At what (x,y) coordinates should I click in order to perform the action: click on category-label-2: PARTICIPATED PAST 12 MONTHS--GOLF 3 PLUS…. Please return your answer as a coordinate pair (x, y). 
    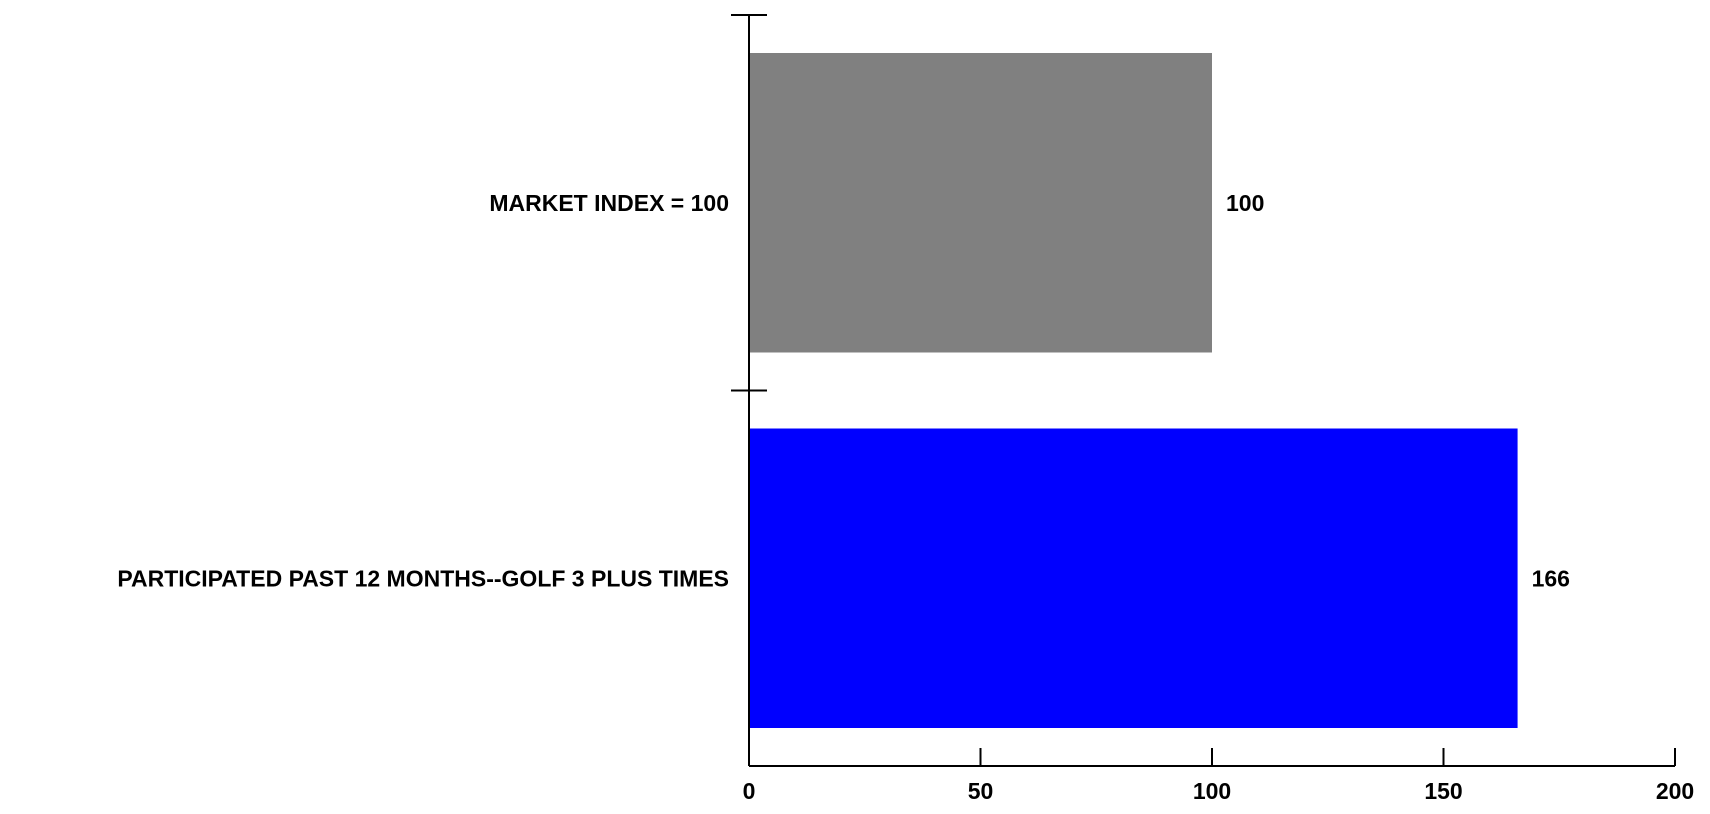
    Looking at the image, I should click on (423, 578).